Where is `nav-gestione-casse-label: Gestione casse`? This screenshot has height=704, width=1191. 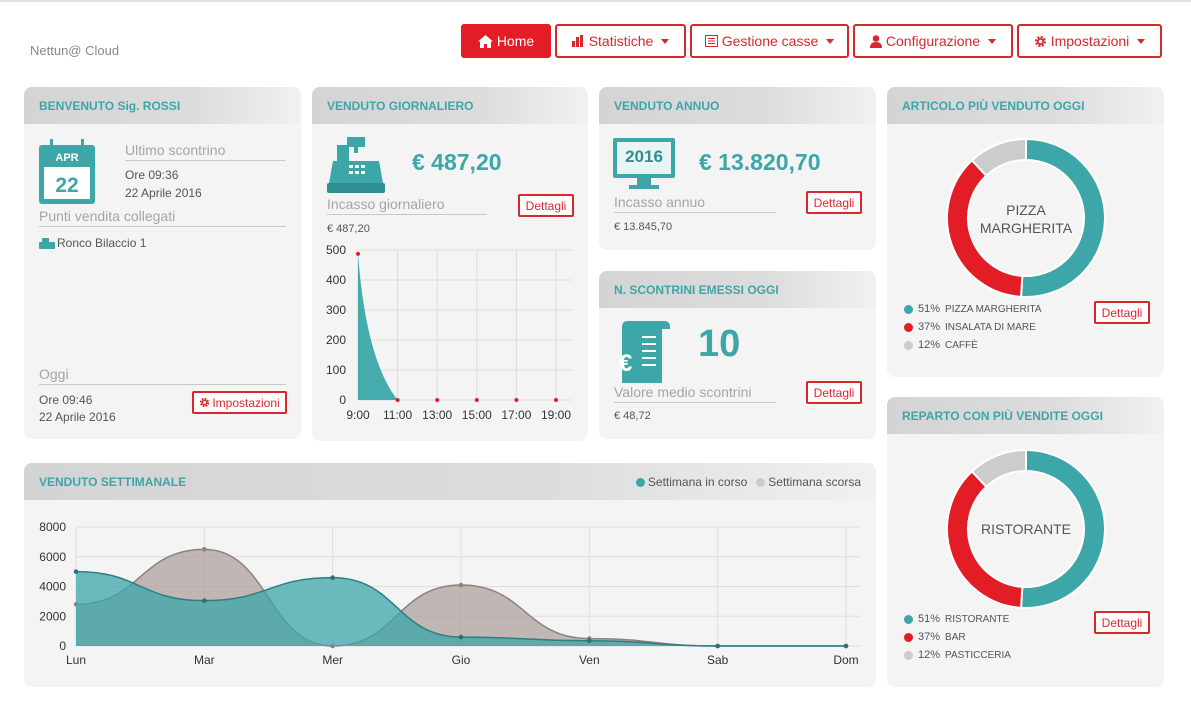 nav-gestione-casse-label: Gestione casse is located at coordinates (770, 41).